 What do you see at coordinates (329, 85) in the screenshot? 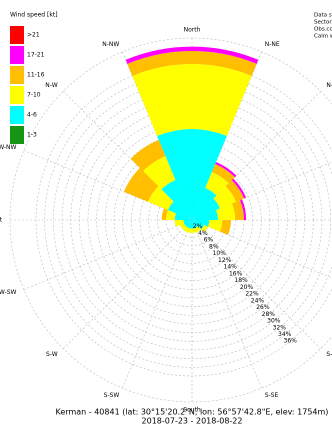
I see `direction-label: N-E` at bounding box center [329, 85].